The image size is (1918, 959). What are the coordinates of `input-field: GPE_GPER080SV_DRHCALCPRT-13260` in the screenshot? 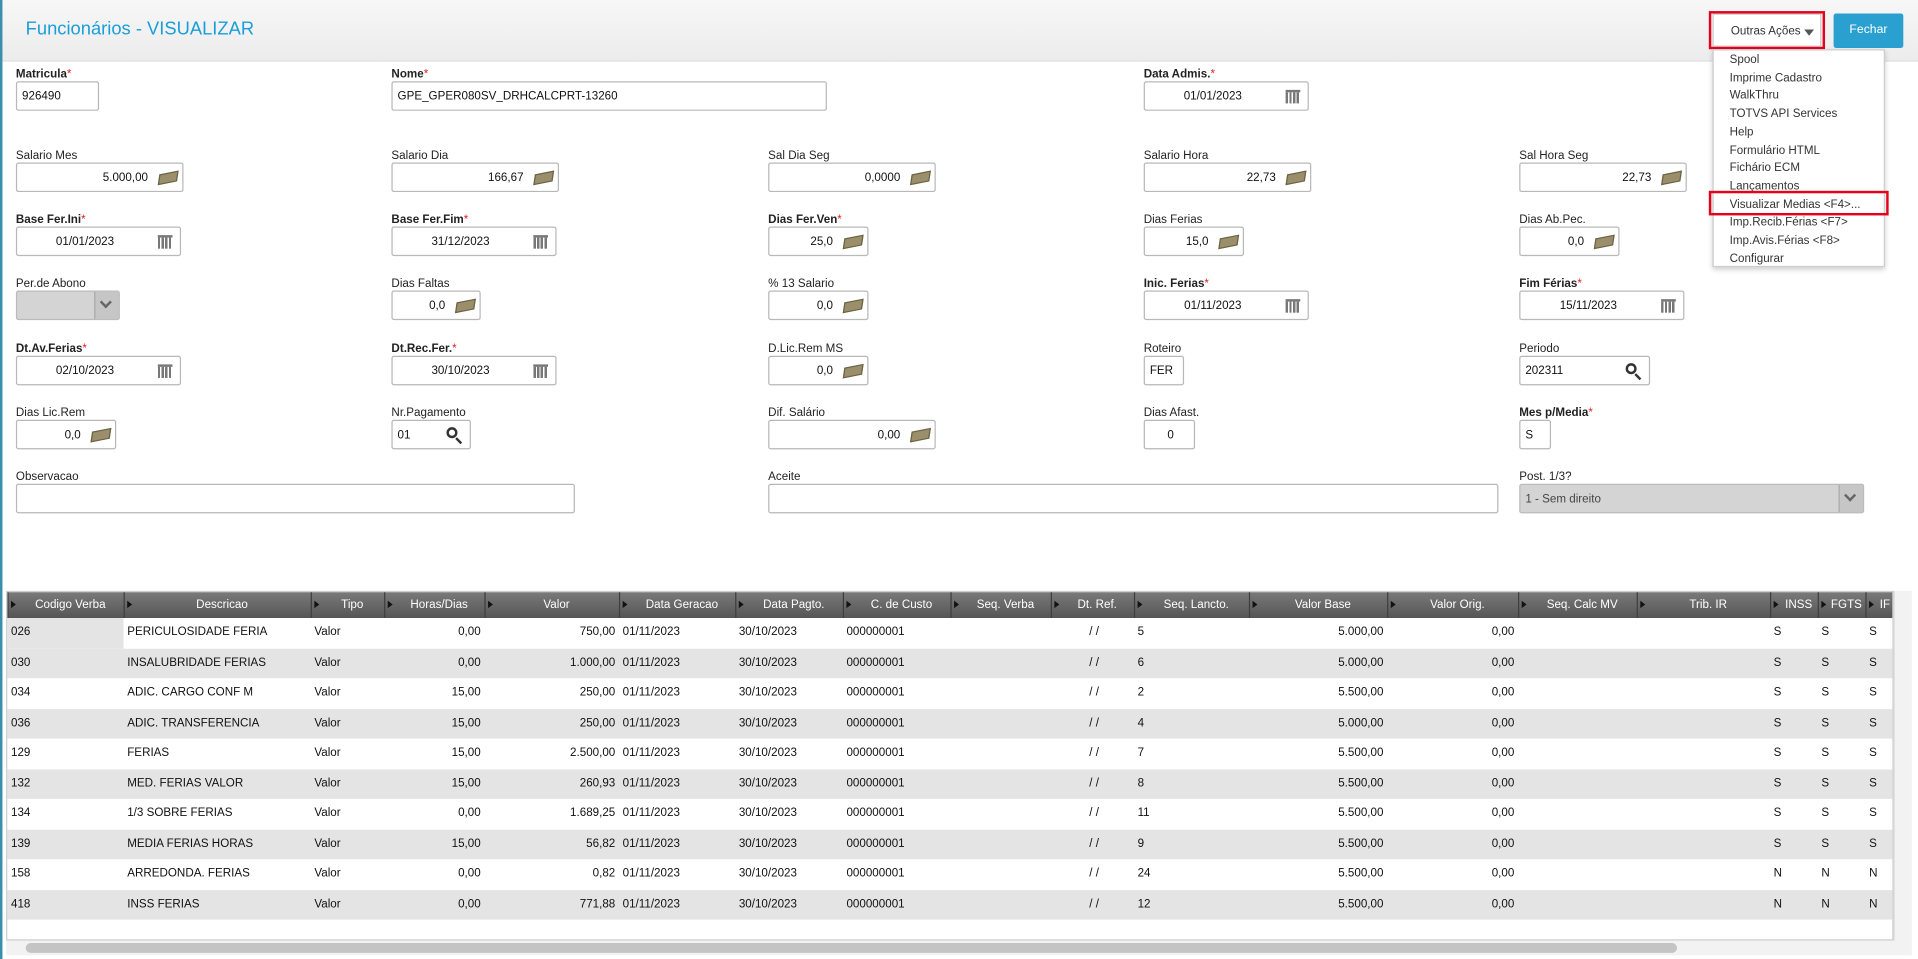 It's located at (609, 96).